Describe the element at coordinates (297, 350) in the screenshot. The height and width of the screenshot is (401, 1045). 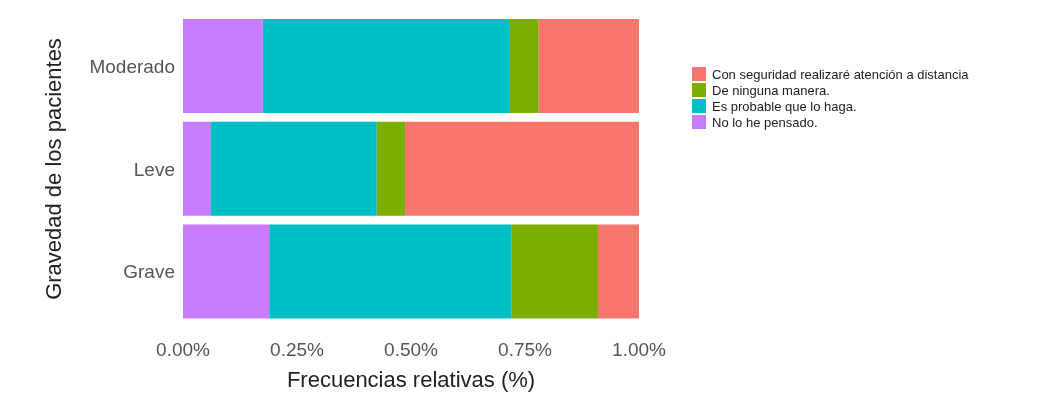
I see `x-tick-label: 0.25%` at that location.